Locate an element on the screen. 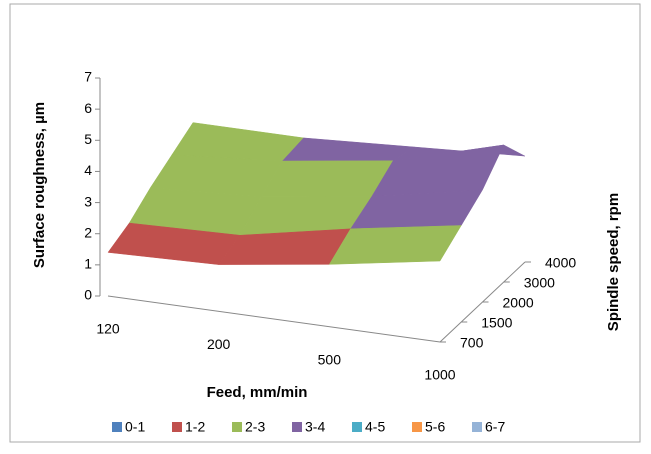  z-tick-label: 1 is located at coordinates (88, 264).